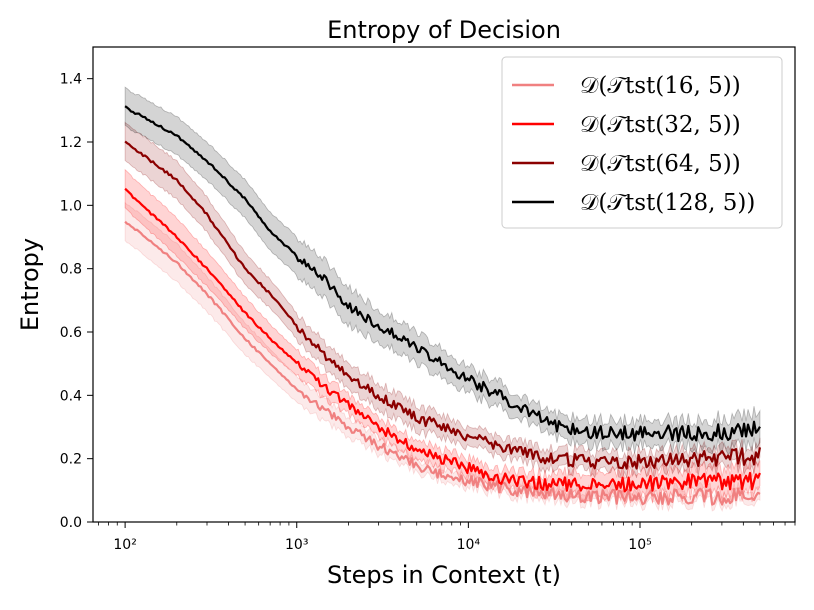 This screenshot has width=814, height=610. Describe the element at coordinates (469, 545) in the screenshot. I see `x-tick-label: 10⁴` at that location.